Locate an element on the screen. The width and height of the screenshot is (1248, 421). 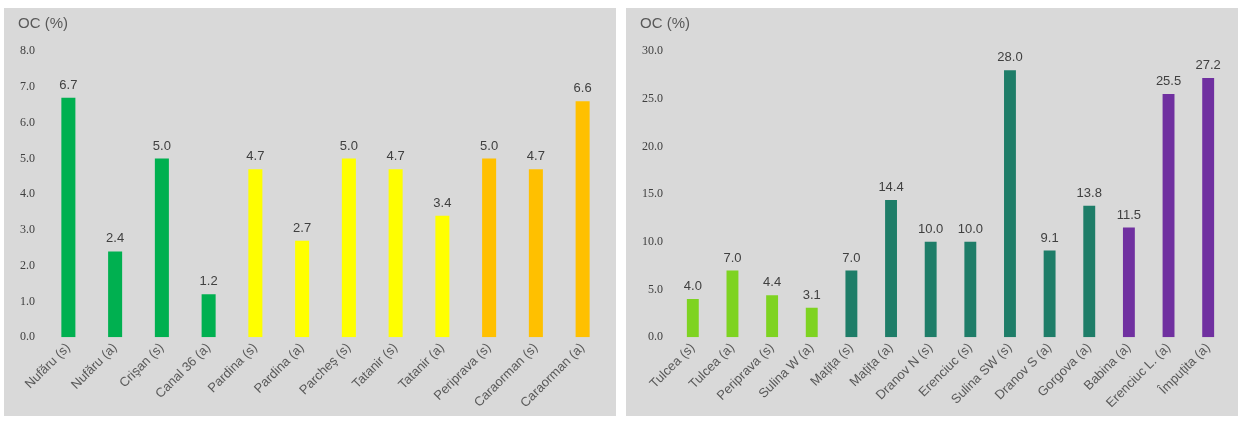
data-label: 3.1 is located at coordinates (811, 294).